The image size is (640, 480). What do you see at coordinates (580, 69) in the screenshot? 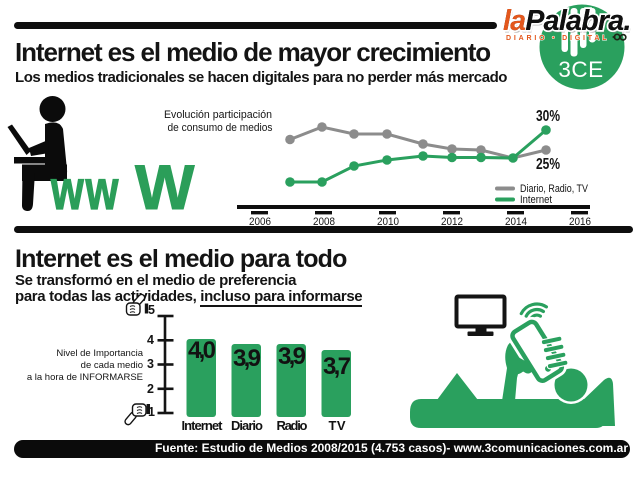
I see `svg-text: 3CE` at bounding box center [580, 69].